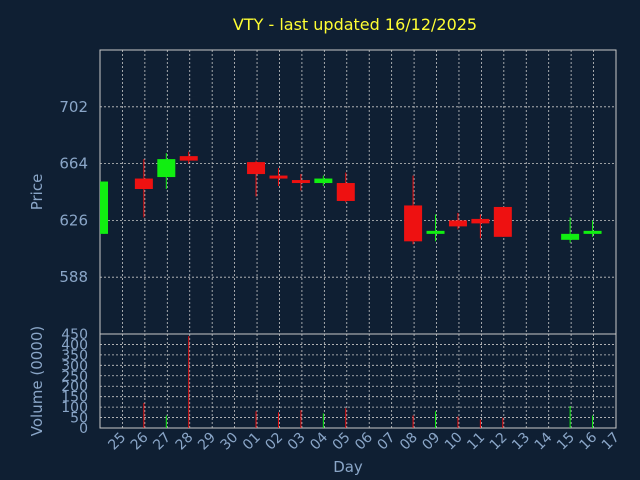 The image size is (640, 480). I want to click on volume-bars, so click(368, 382).